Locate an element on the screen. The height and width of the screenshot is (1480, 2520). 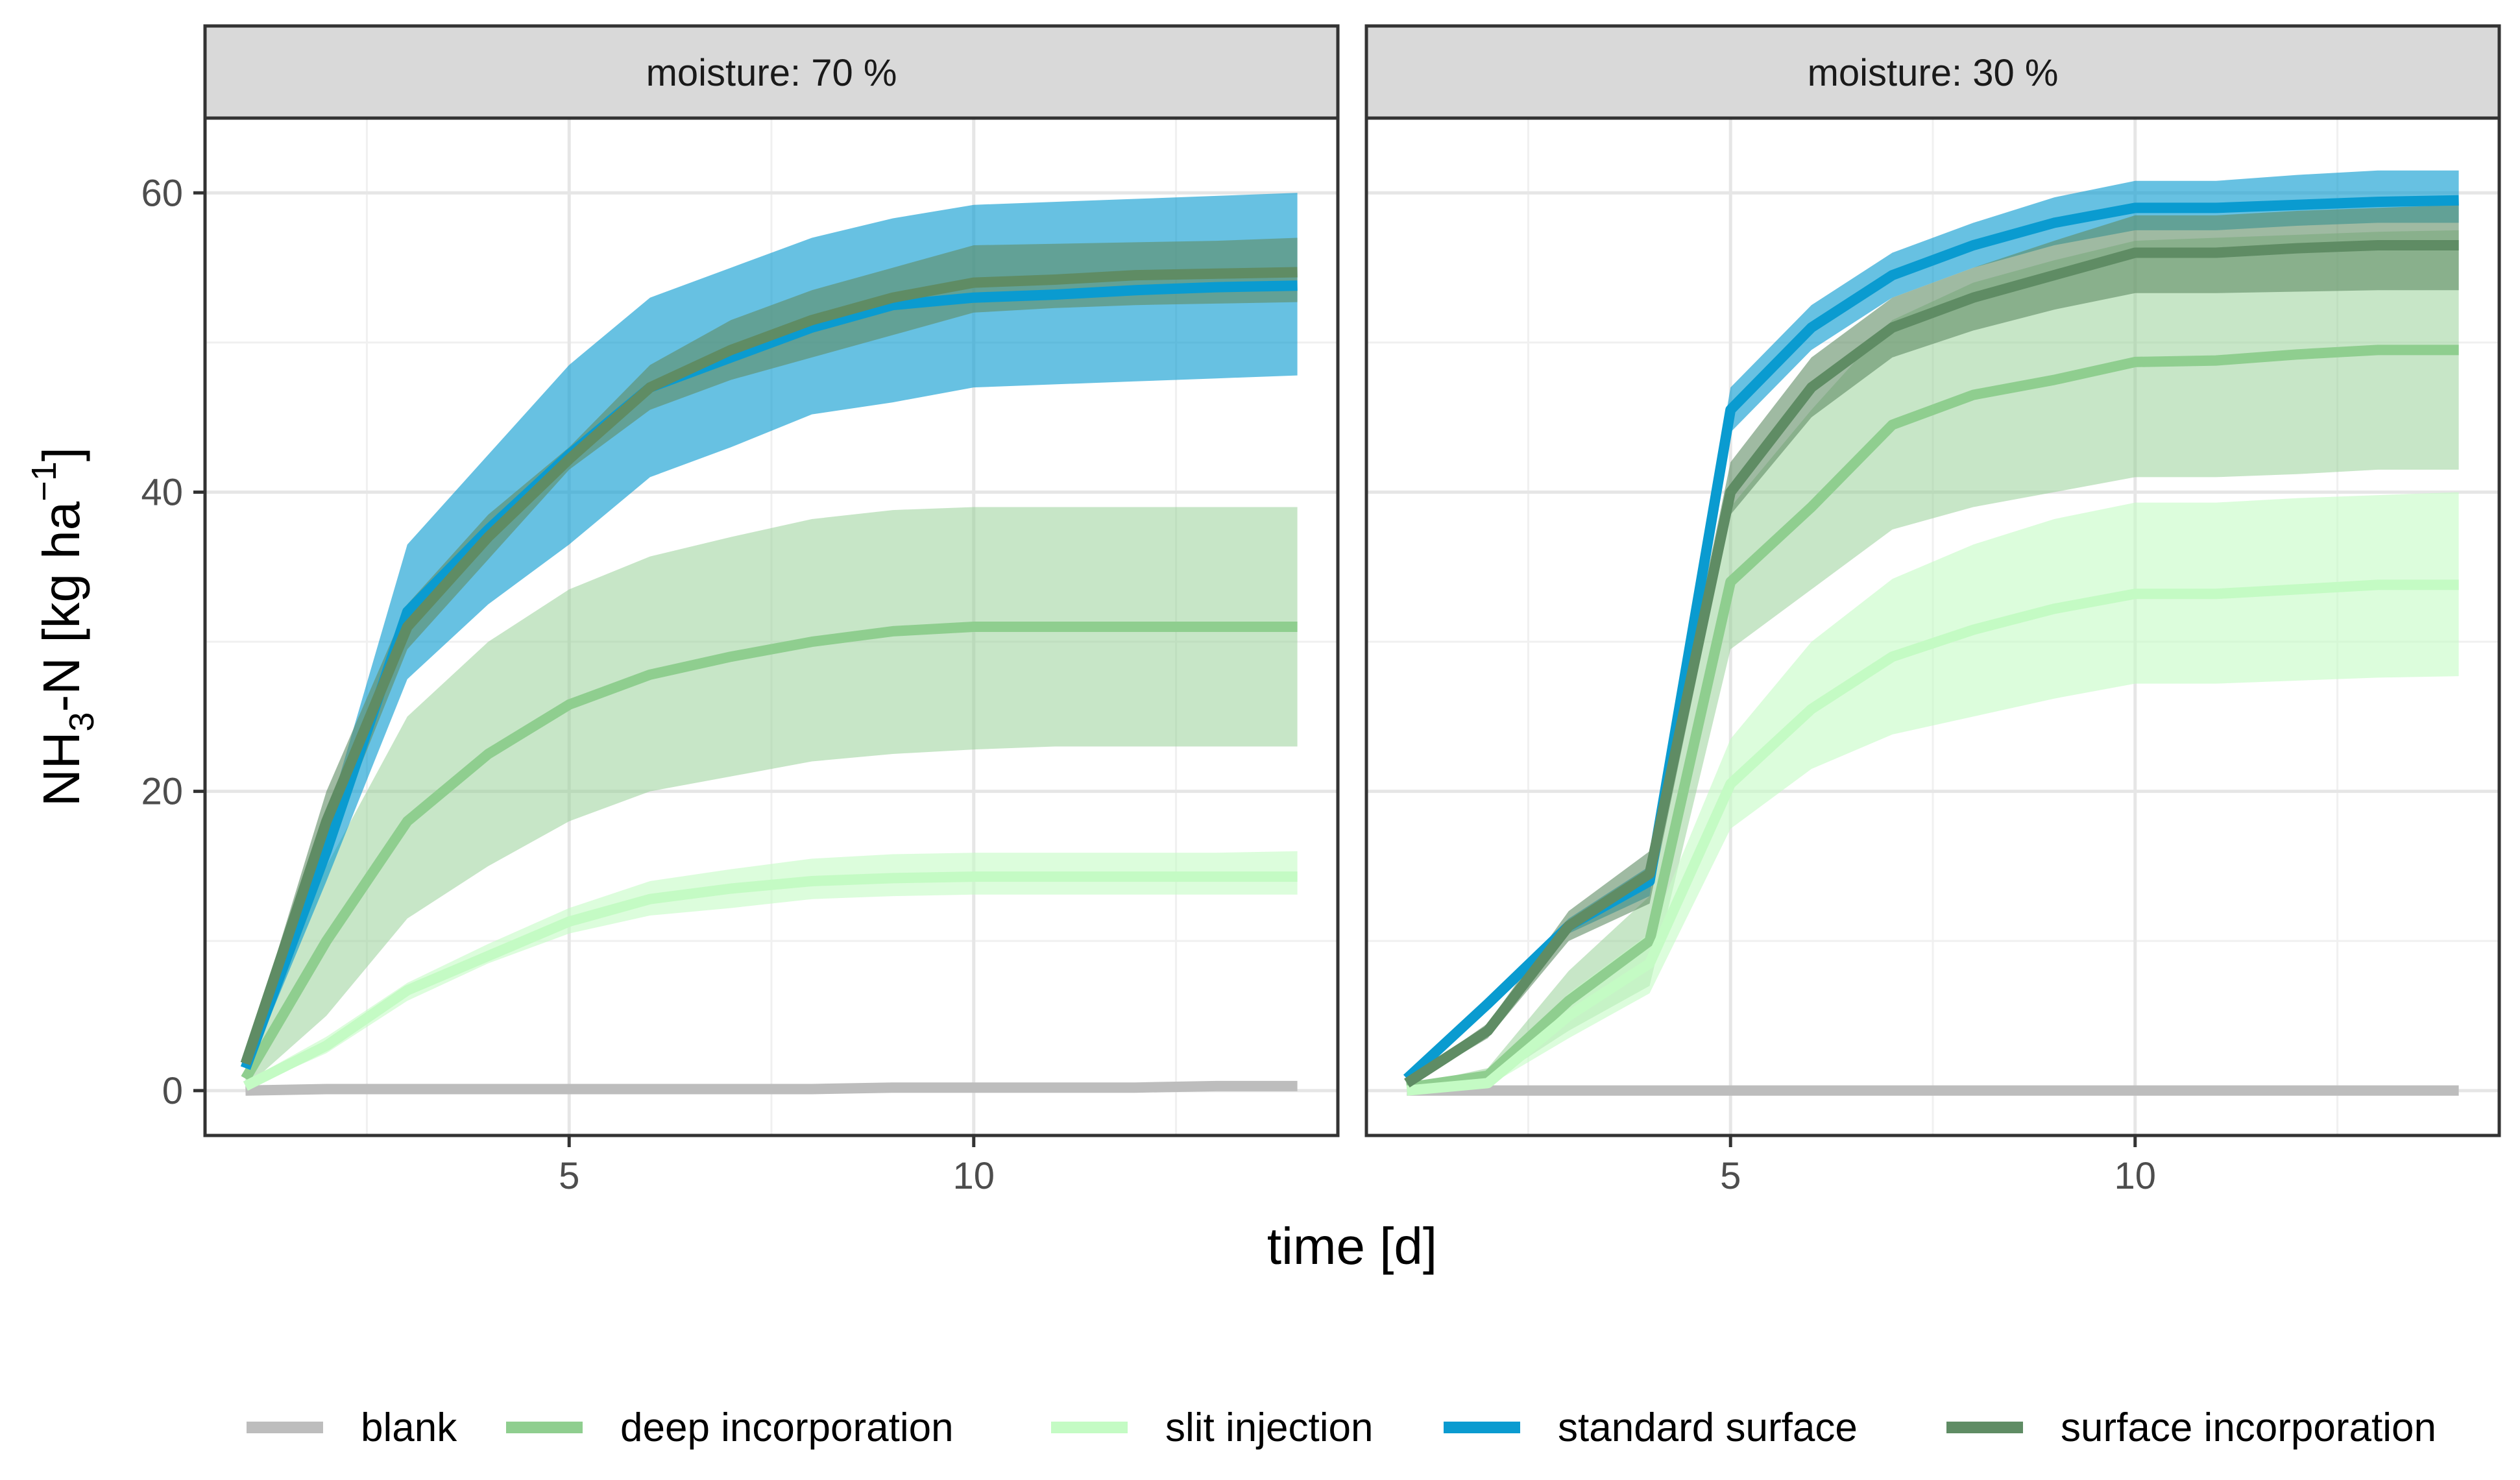
legend-item-surface-incorporation: surface incorporation is located at coordinates (2191, 1427).